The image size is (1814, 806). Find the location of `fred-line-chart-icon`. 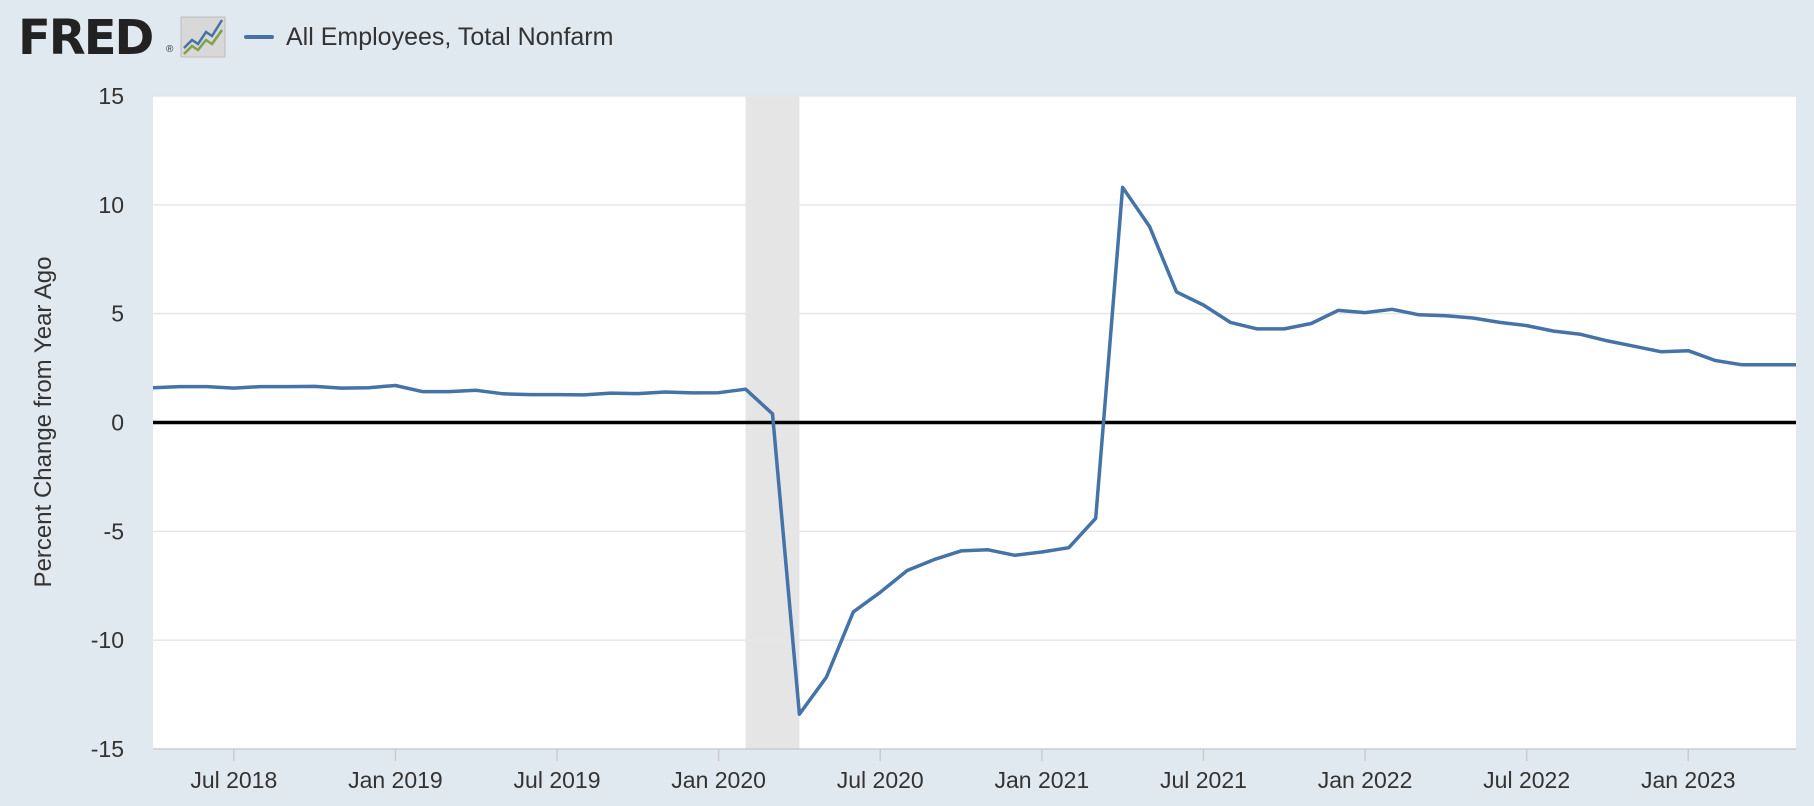

fred-line-chart-icon is located at coordinates (203, 37).